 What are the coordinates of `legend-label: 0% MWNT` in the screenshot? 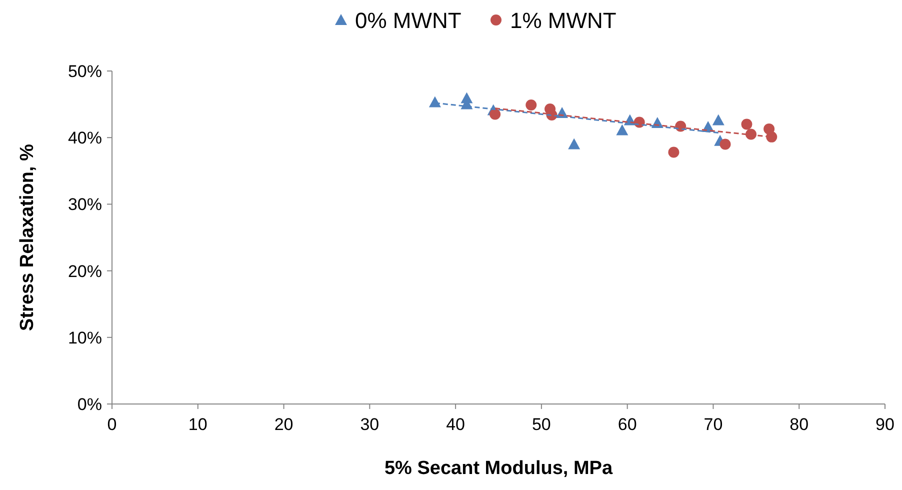 It's located at (408, 20).